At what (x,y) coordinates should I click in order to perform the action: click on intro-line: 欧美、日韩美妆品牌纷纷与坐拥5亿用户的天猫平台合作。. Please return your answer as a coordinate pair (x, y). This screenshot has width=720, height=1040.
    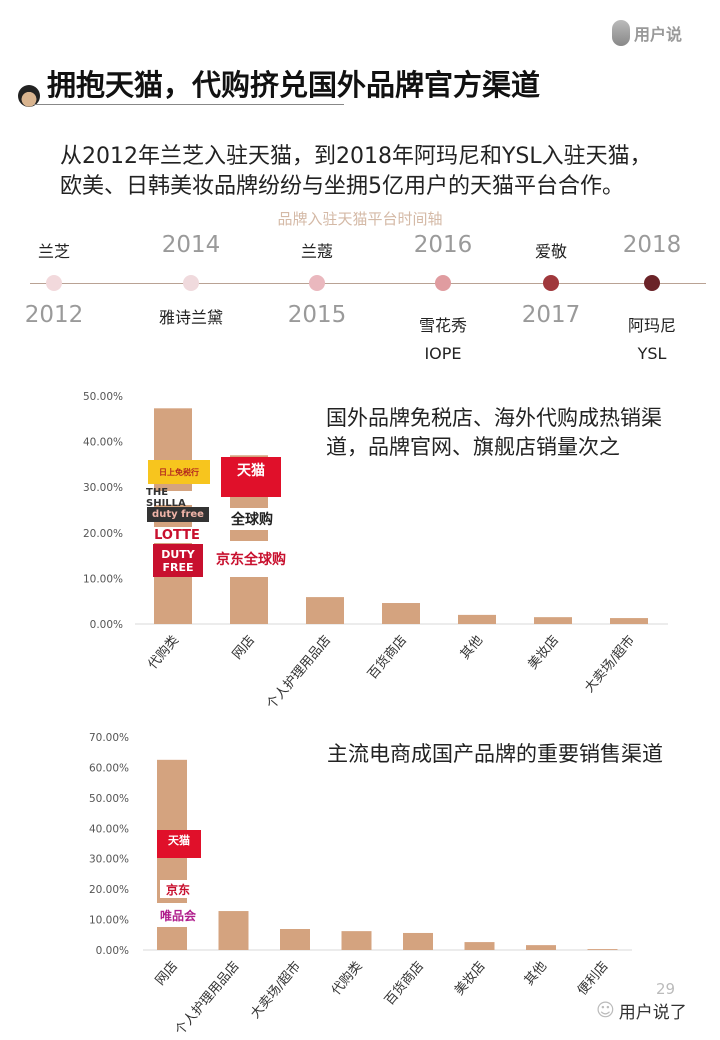
    Looking at the image, I should click on (342, 186).